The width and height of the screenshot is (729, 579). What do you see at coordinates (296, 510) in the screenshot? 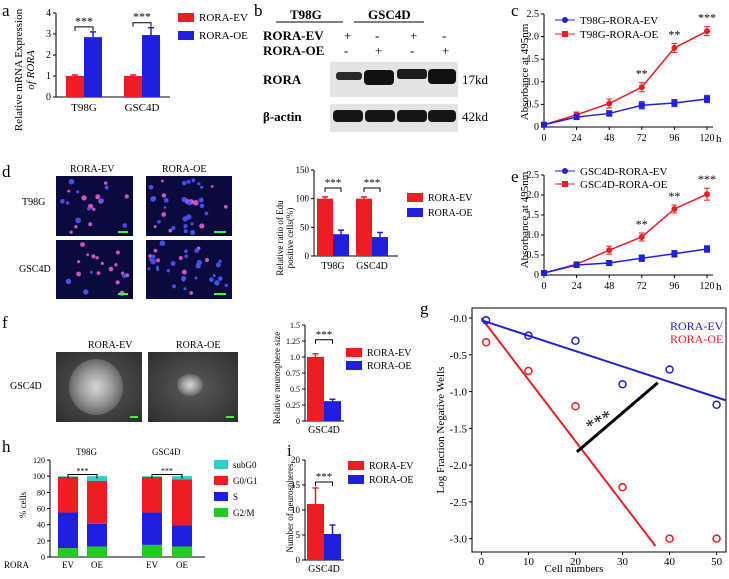
I see `i-ytick-label-2: 10` at bounding box center [296, 510].